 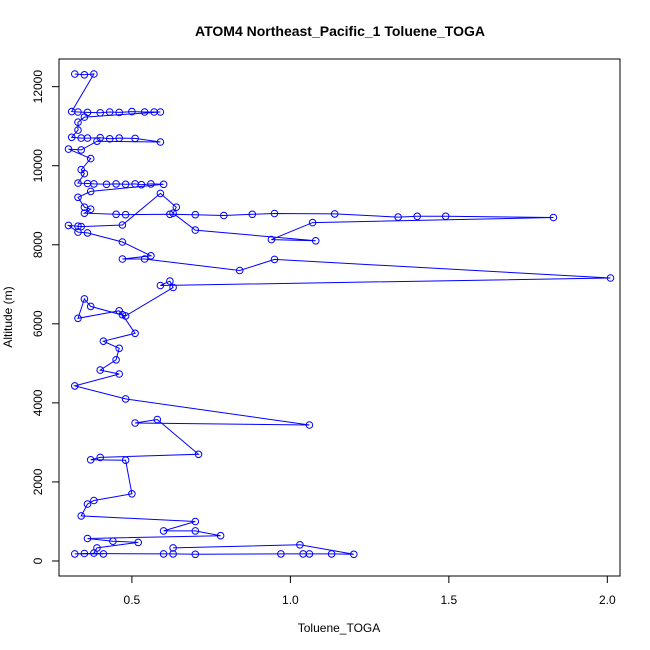 I want to click on y-axis-label: Altitude (m), so click(x=8, y=316).